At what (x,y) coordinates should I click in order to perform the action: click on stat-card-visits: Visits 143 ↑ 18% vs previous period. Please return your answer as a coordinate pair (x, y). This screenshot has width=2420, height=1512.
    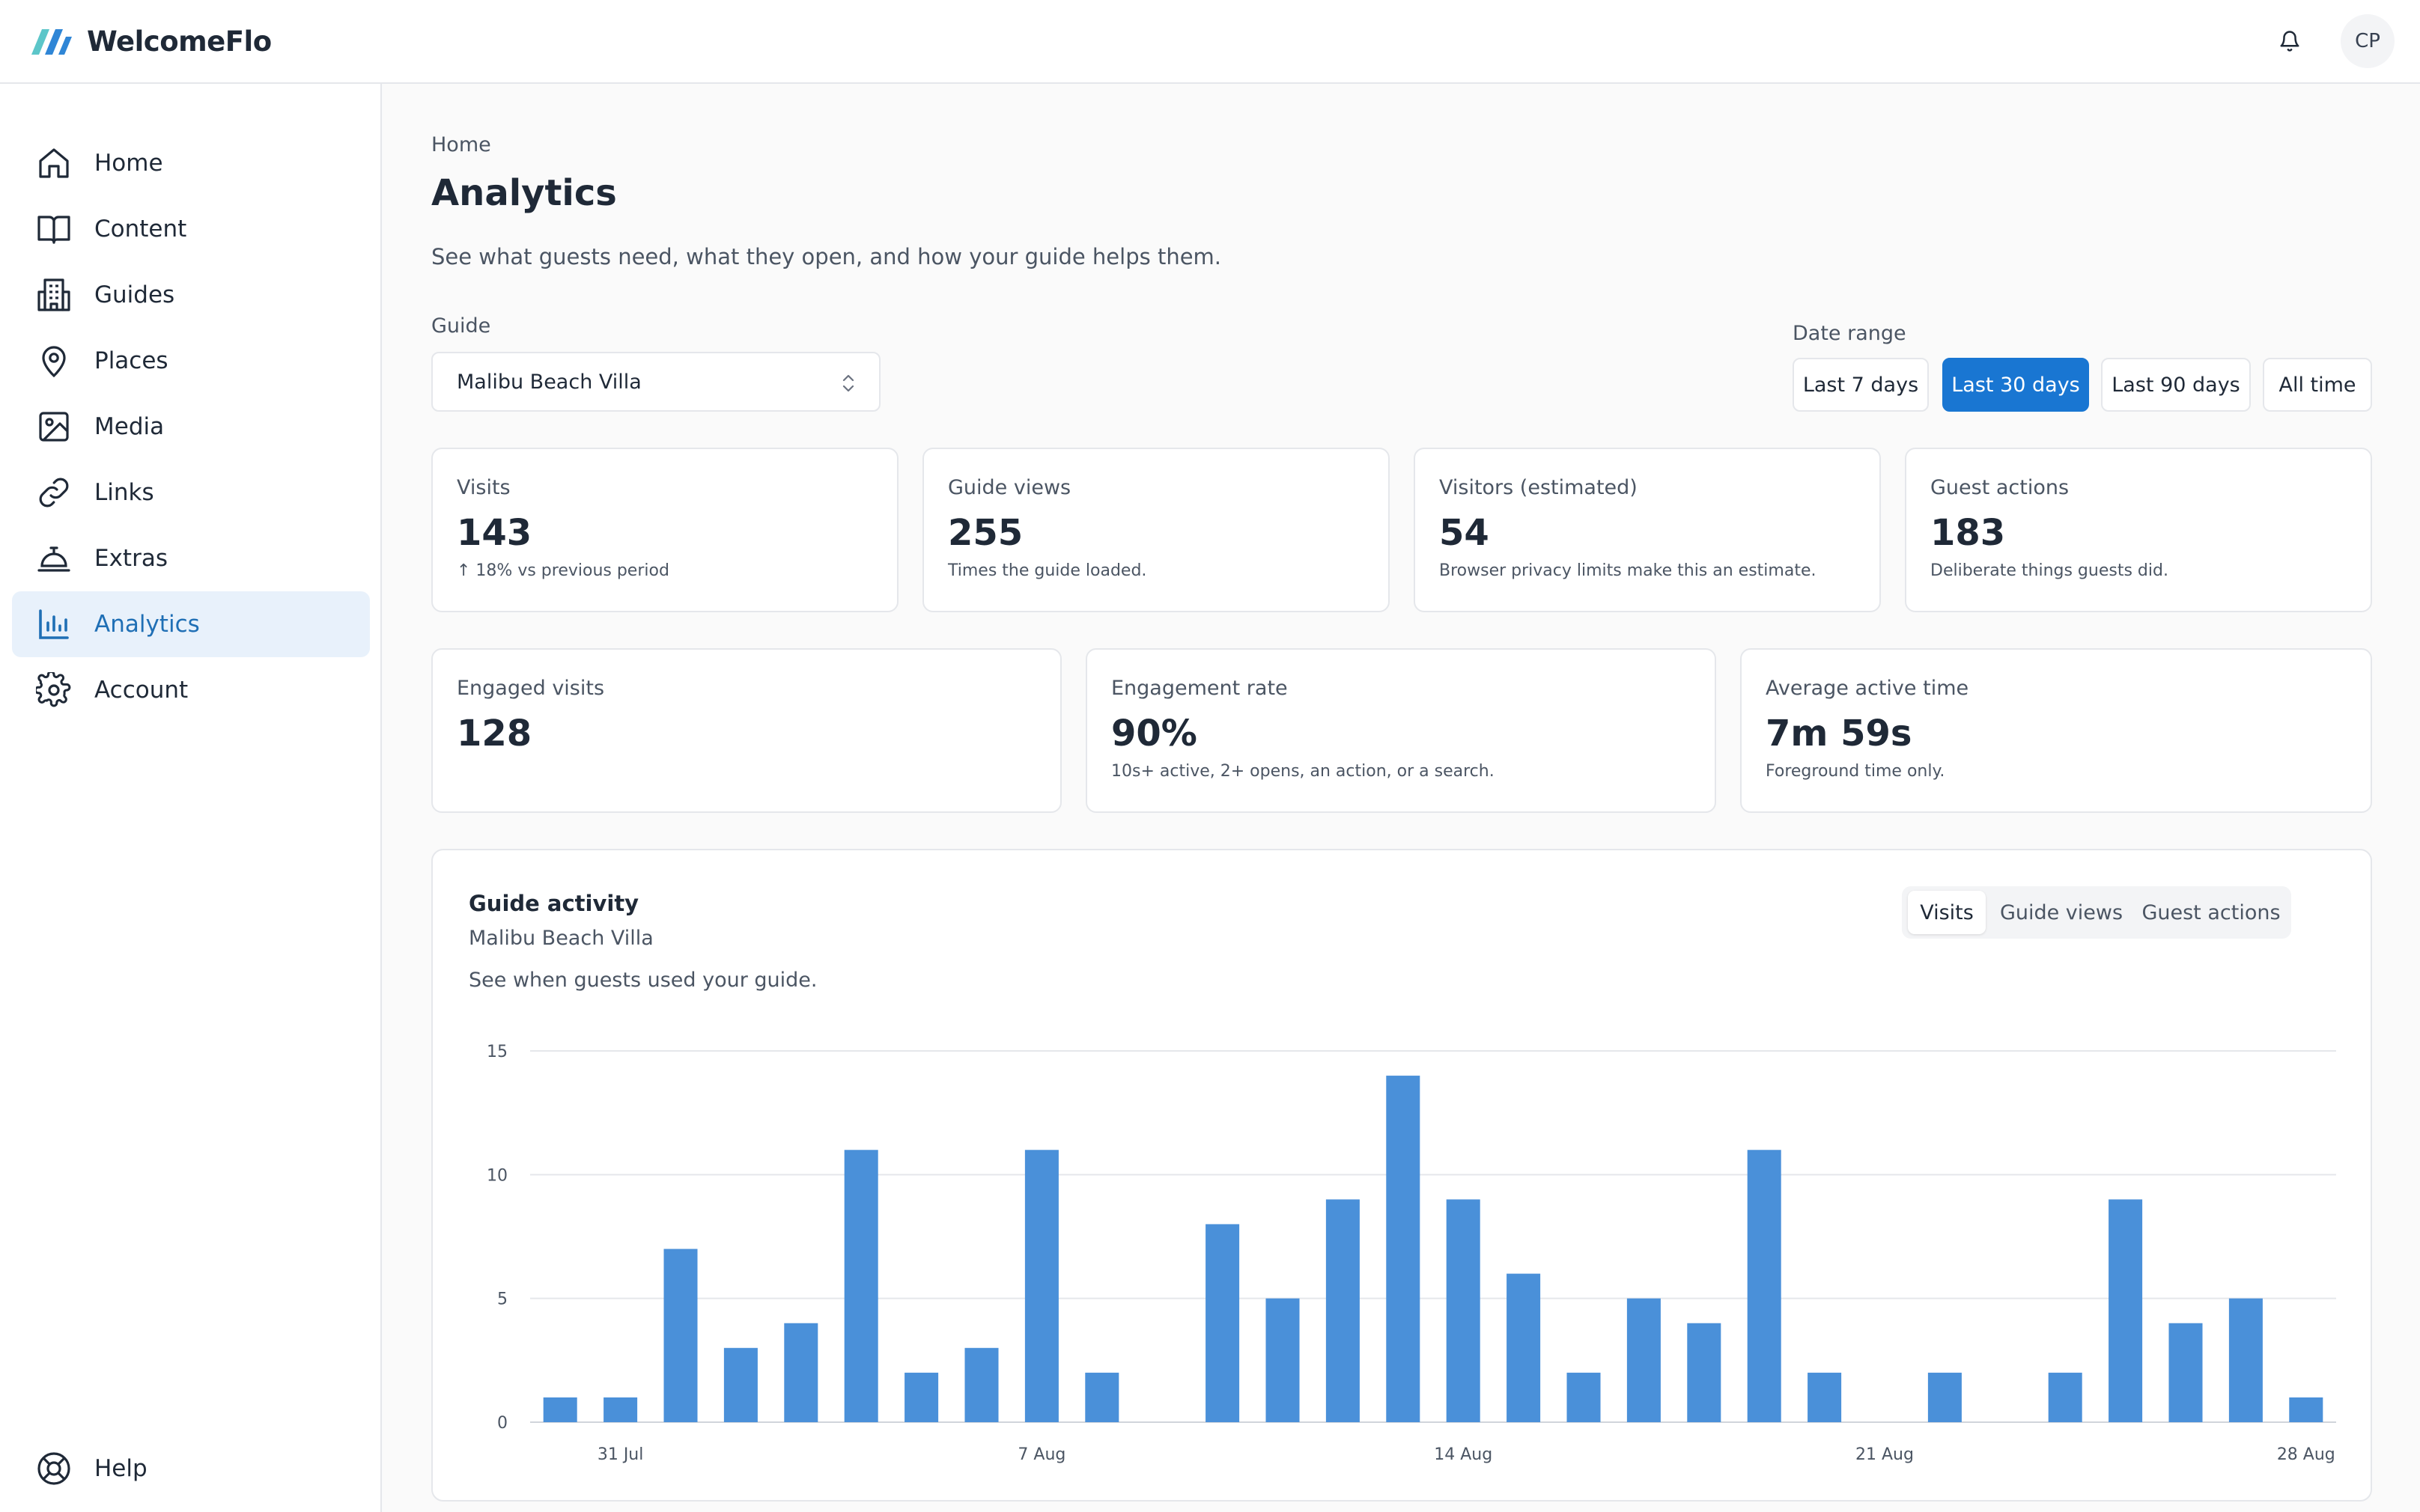
    Looking at the image, I should click on (665, 530).